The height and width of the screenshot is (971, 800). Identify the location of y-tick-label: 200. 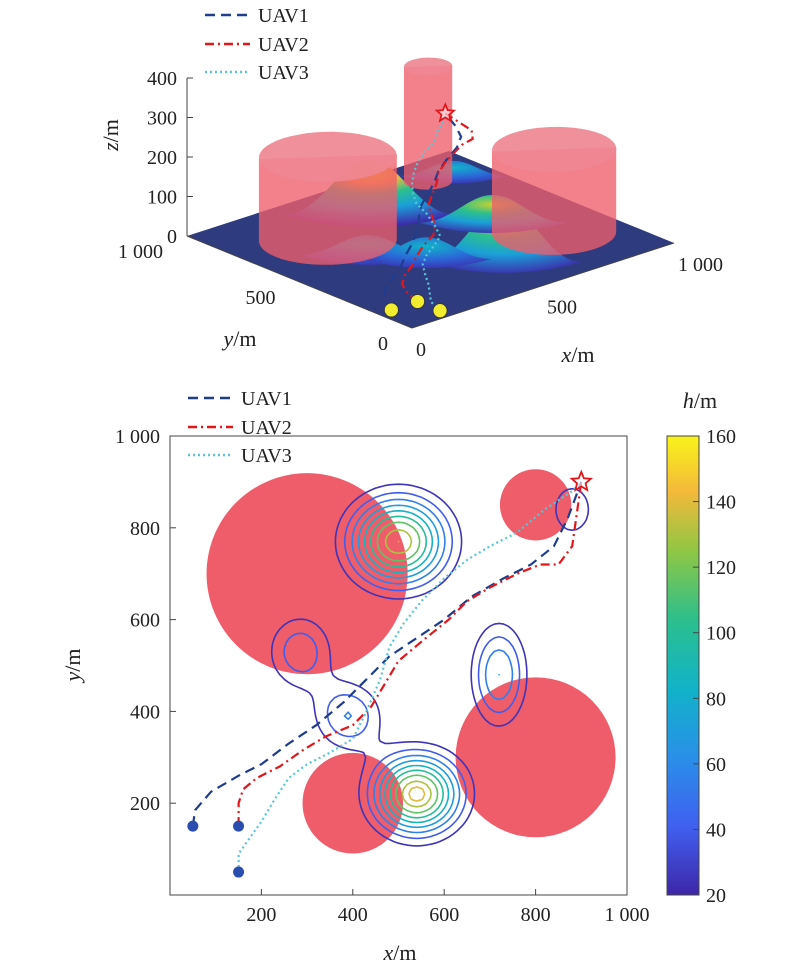
(145, 804).